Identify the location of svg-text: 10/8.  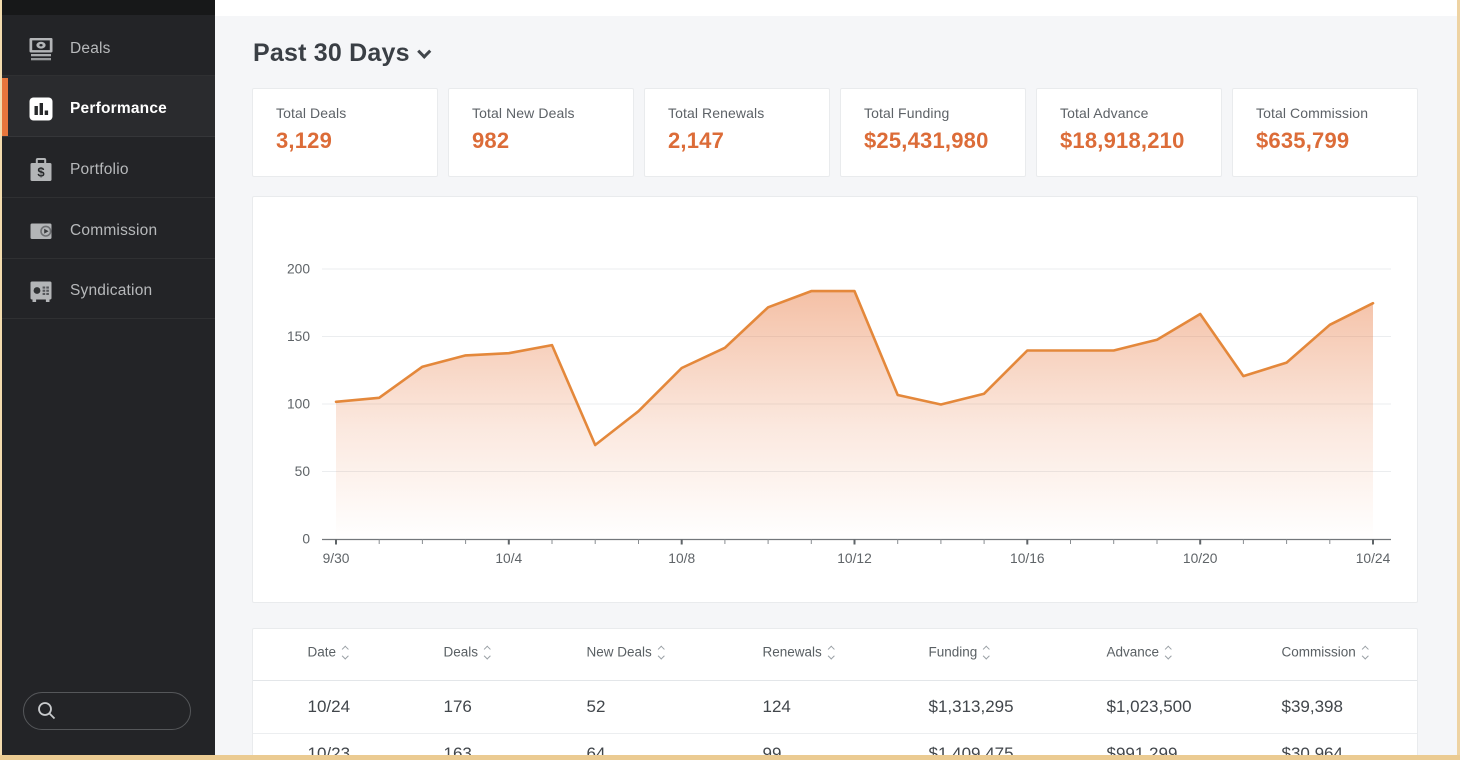
(681, 558).